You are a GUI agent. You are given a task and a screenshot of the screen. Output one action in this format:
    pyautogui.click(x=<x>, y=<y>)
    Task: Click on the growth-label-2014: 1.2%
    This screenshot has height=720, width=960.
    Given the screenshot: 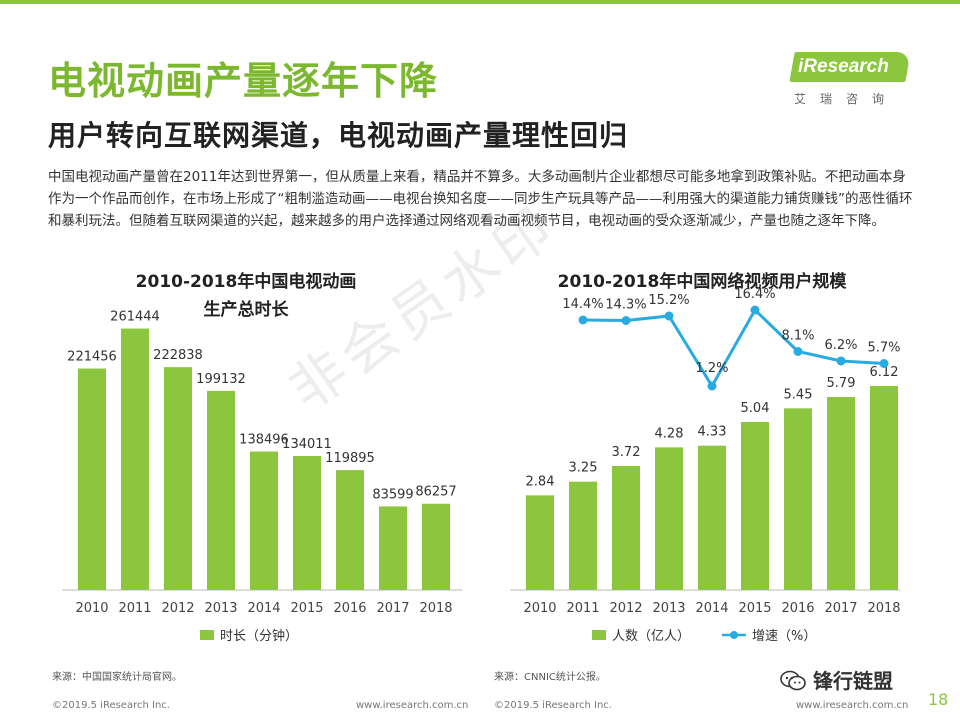 What is the action you would take?
    pyautogui.click(x=711, y=368)
    